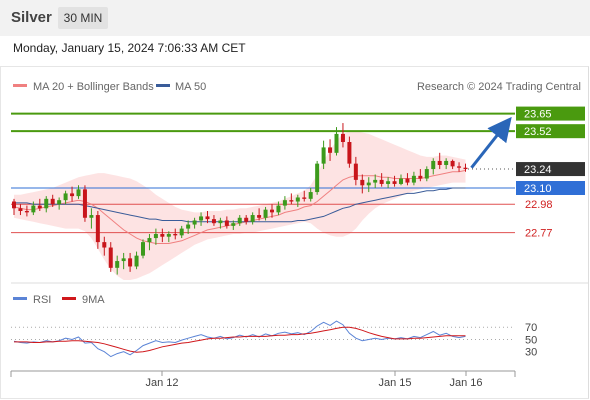 Image resolution: width=590 pixels, height=400 pixels. I want to click on last-price-label: 23.24, so click(538, 170).